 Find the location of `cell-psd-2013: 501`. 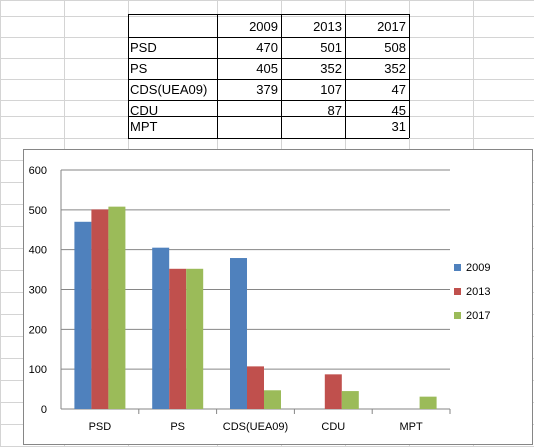

cell-psd-2013: 501 is located at coordinates (331, 47).